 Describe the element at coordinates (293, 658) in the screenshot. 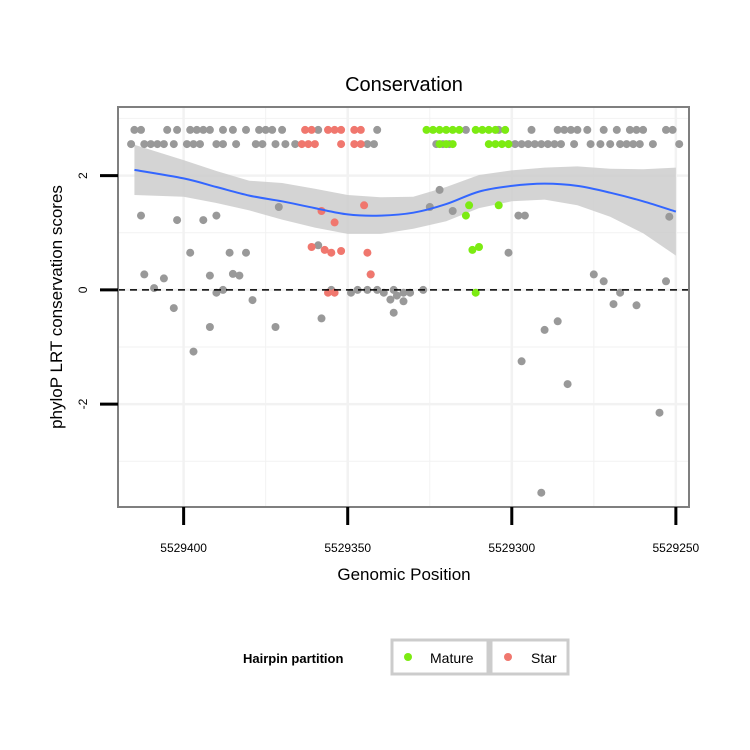

I see `legend-title: Hairpin partition` at that location.